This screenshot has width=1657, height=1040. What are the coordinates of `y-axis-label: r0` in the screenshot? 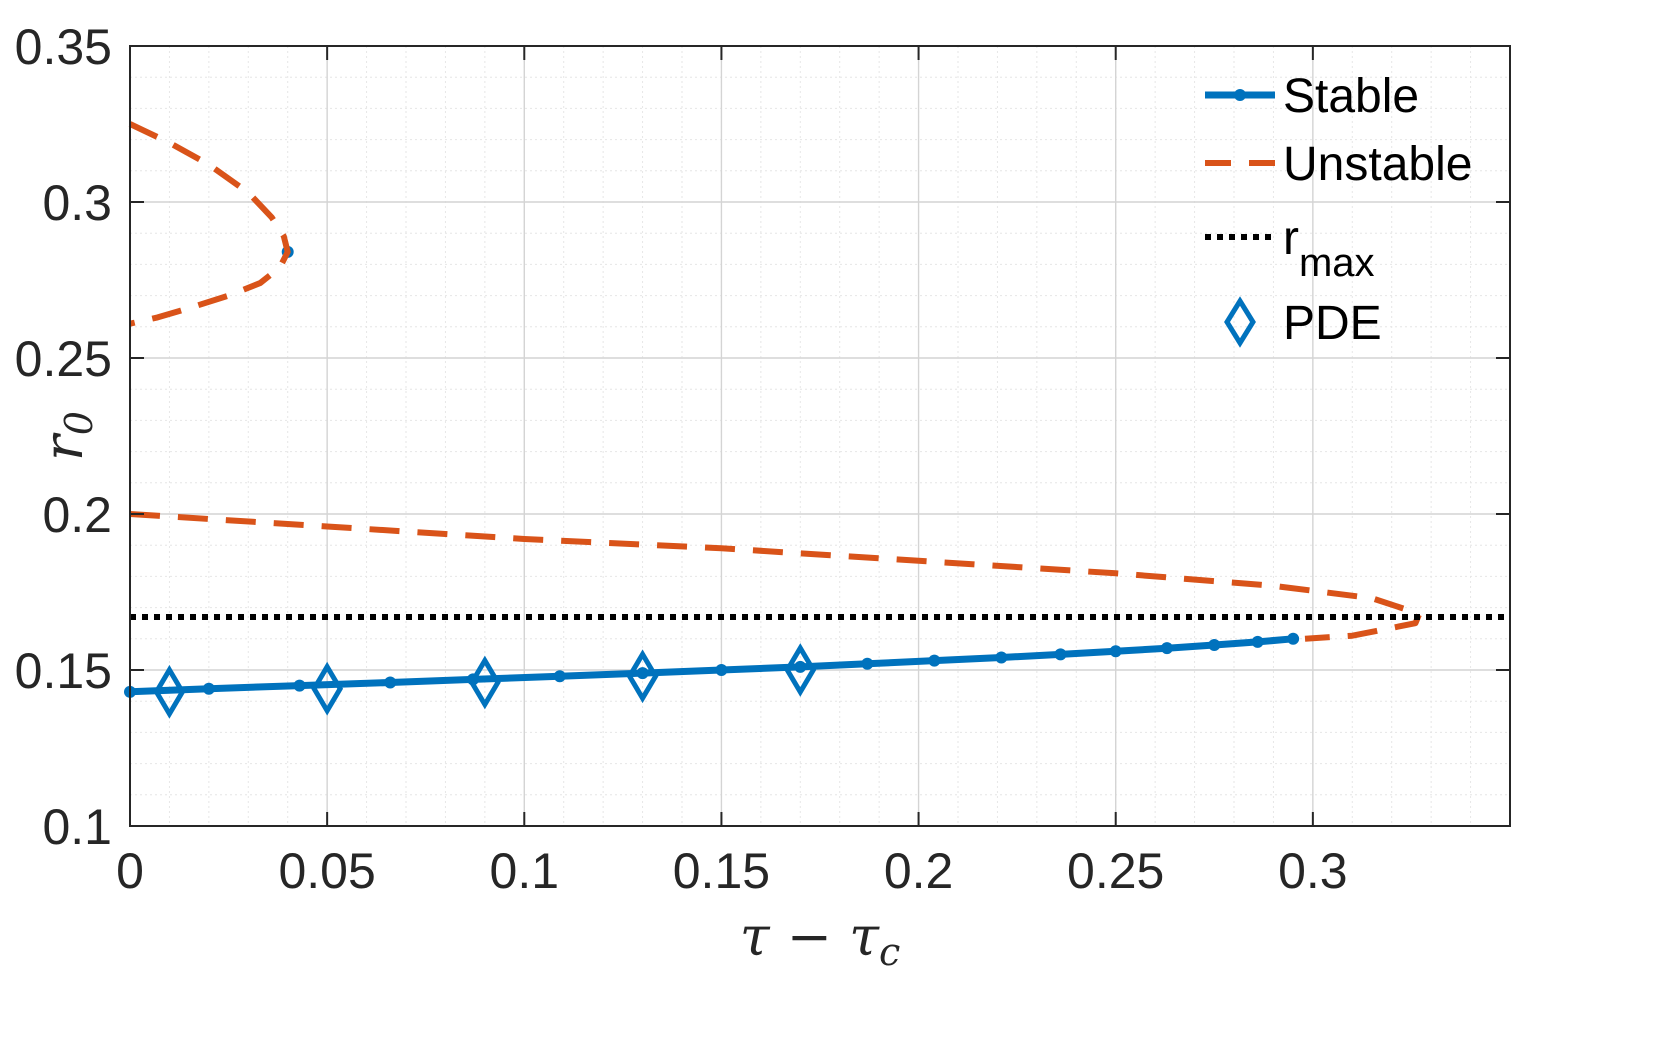 It's located at (66, 436).